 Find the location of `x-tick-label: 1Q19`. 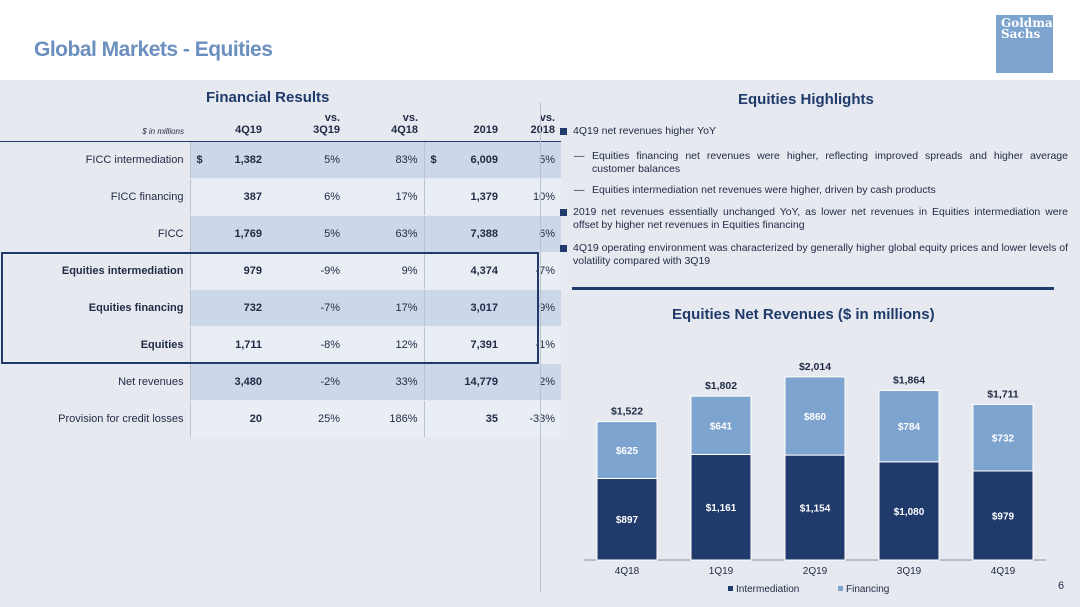

x-tick-label: 1Q19 is located at coordinates (721, 571).